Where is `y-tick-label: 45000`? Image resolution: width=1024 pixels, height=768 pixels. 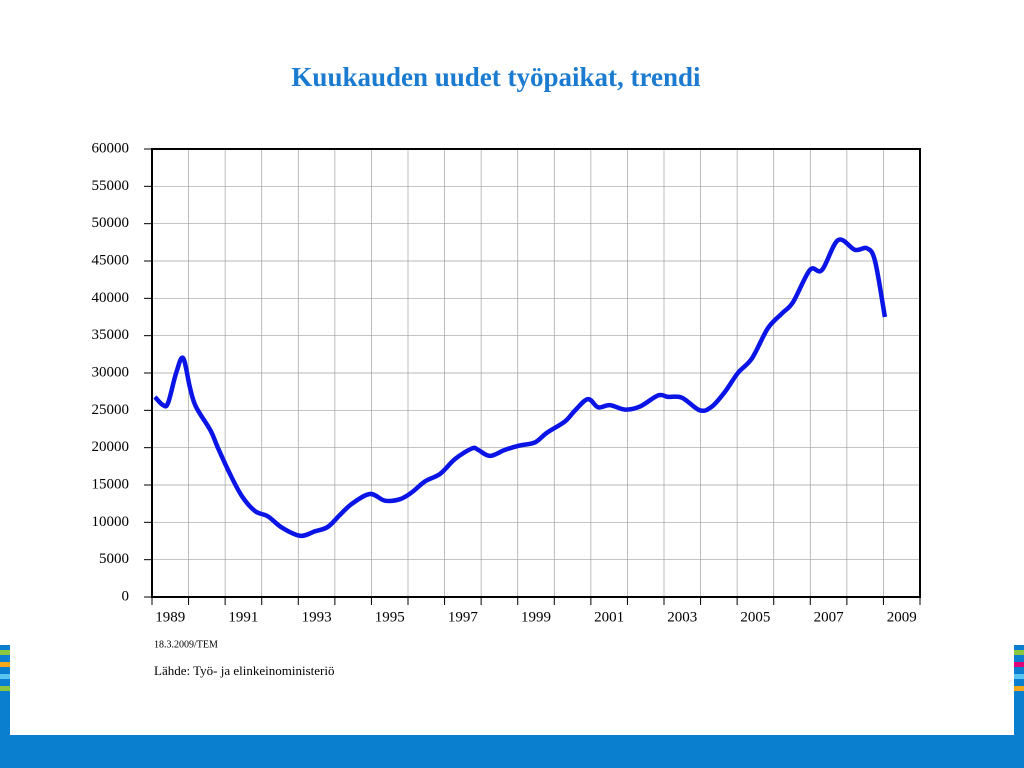 y-tick-label: 45000 is located at coordinates (111, 260).